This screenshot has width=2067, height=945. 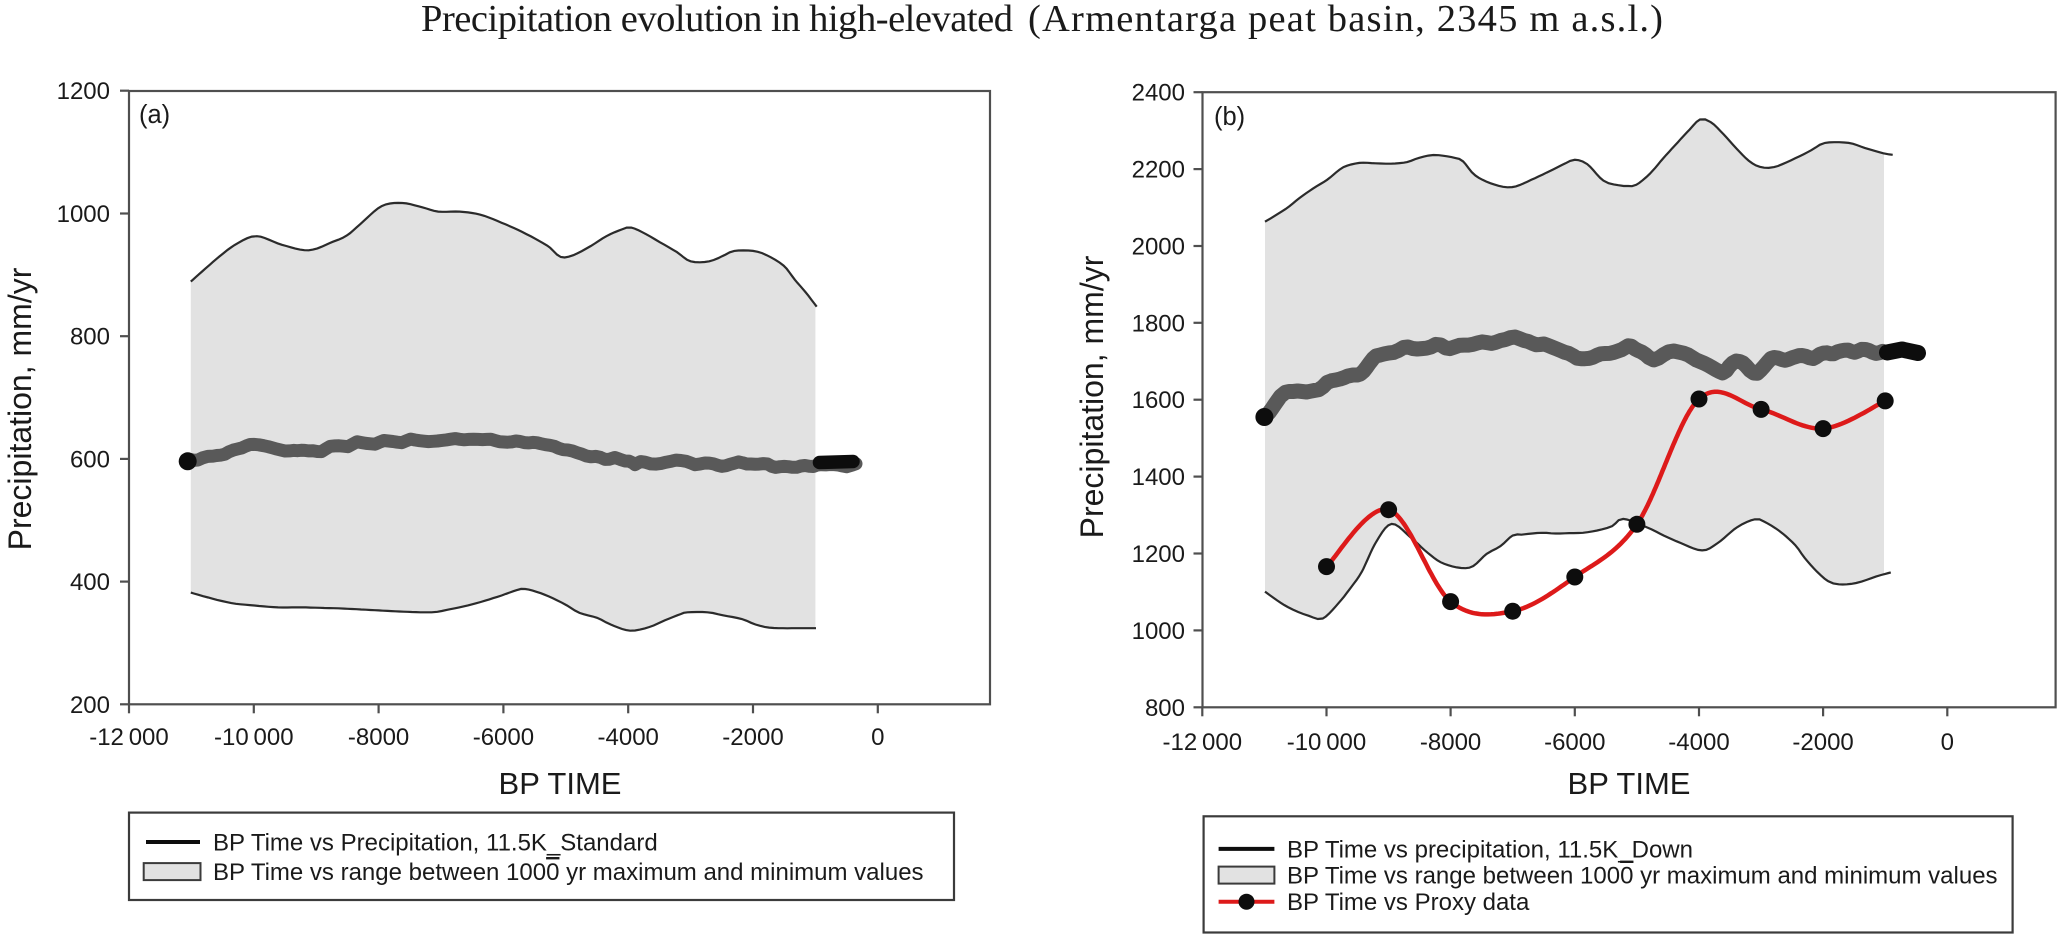 I want to click on svg-text: 1600, so click(x=1158, y=400).